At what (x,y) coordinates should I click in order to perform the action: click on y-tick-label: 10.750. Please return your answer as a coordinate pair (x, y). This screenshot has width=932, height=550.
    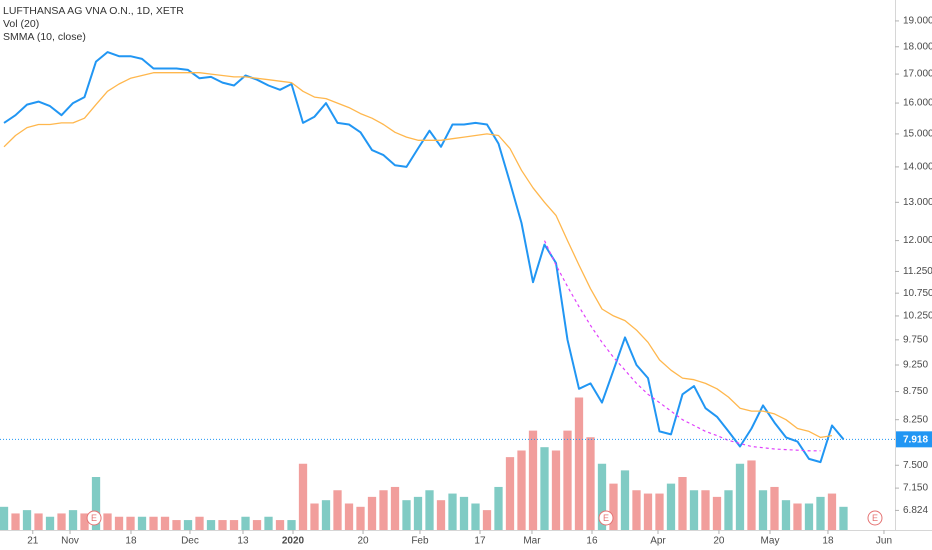
    Looking at the image, I should click on (917, 293).